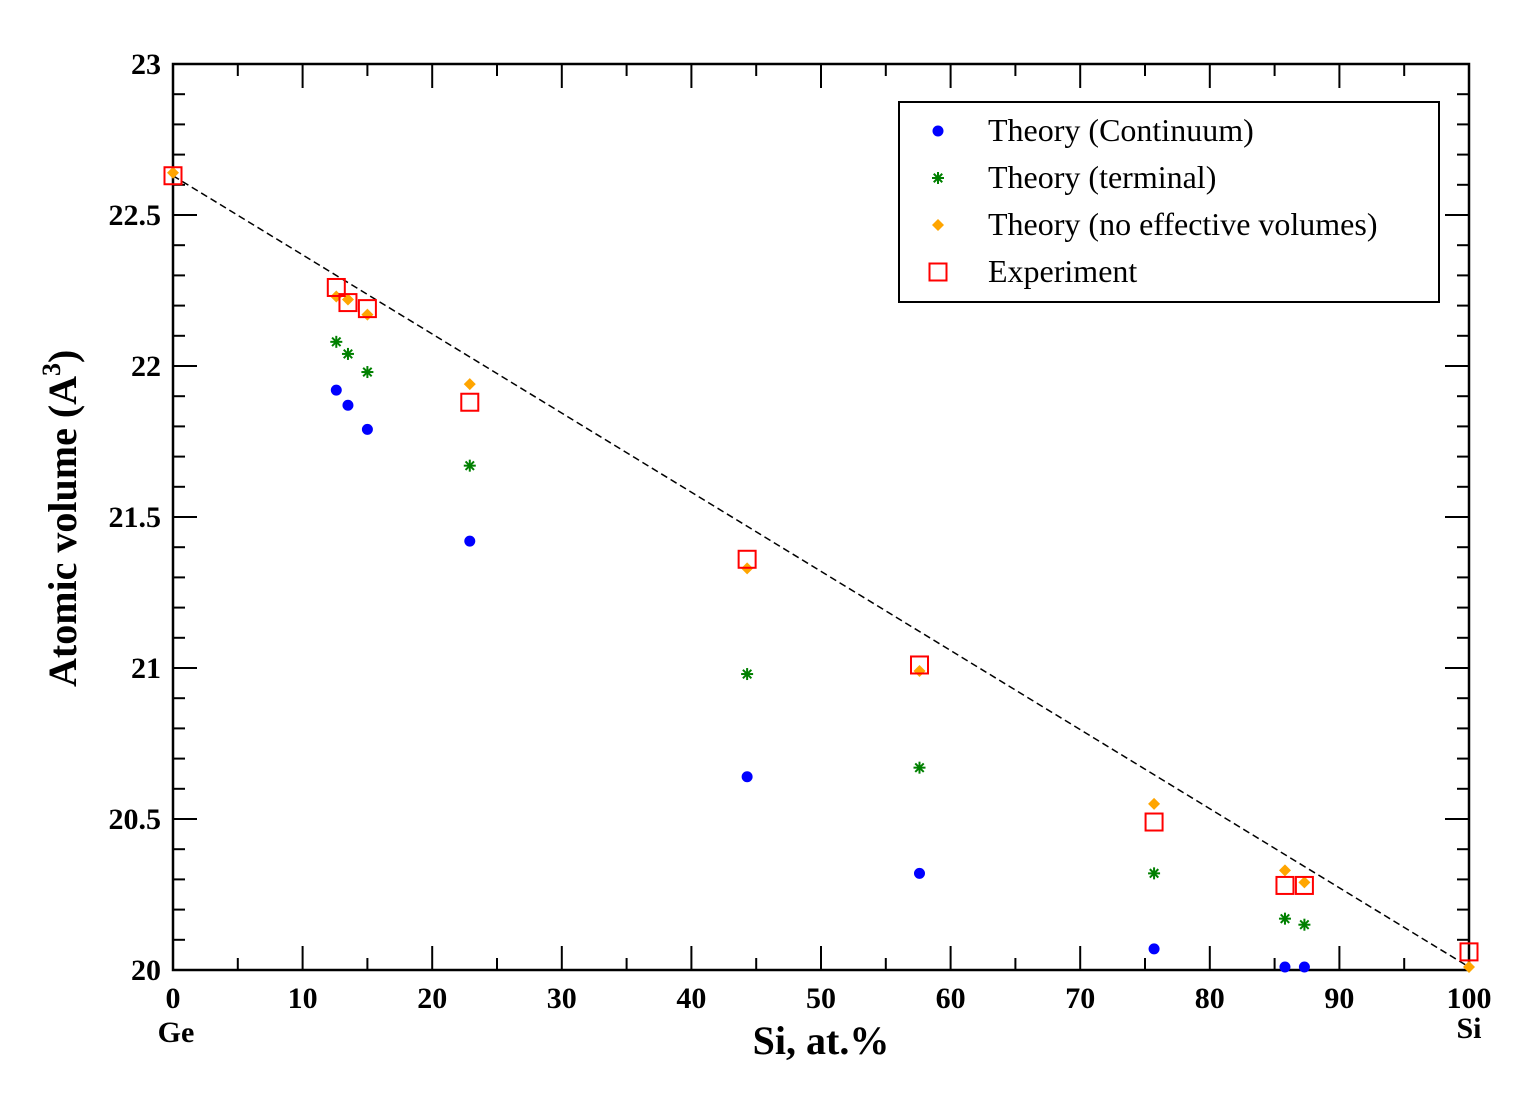  Describe the element at coordinates (562, 998) in the screenshot. I see `x-tick-label: 30` at that location.